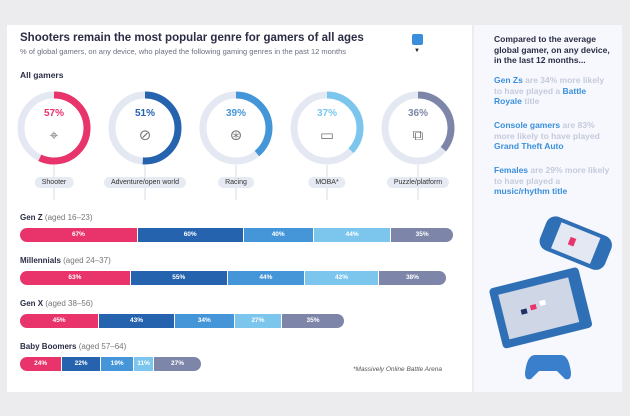  Describe the element at coordinates (327, 135) in the screenshot. I see `map-icon: ▭` at that location.